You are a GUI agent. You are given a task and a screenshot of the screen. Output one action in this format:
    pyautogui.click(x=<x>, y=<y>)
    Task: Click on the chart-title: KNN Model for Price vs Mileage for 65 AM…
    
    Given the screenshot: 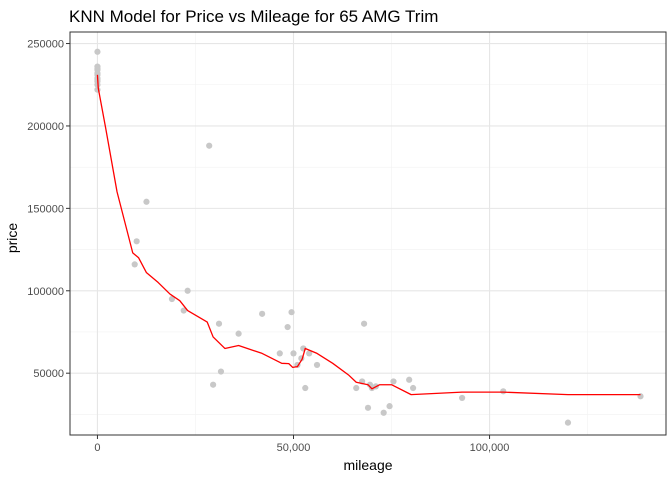 What is the action you would take?
    pyautogui.click(x=253, y=16)
    